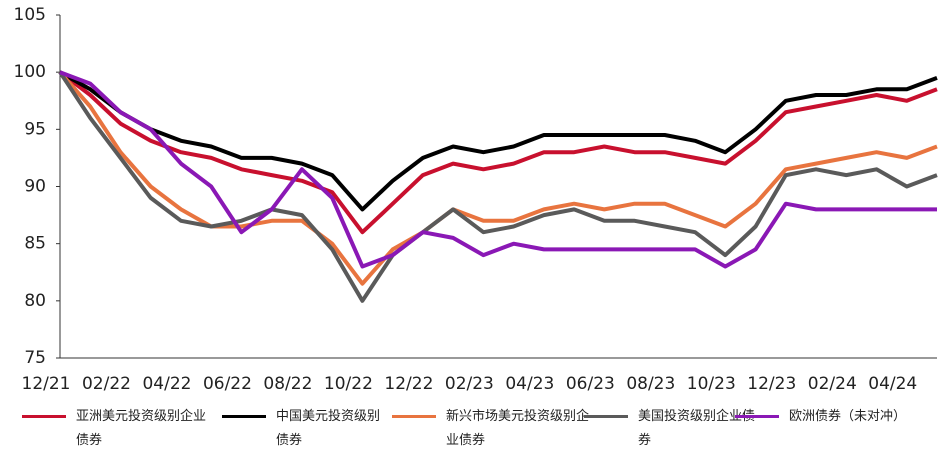  Describe the element at coordinates (518, 428) in the screenshot. I see `legend-label: 新兴市场美元投资级别企业债券` at that location.